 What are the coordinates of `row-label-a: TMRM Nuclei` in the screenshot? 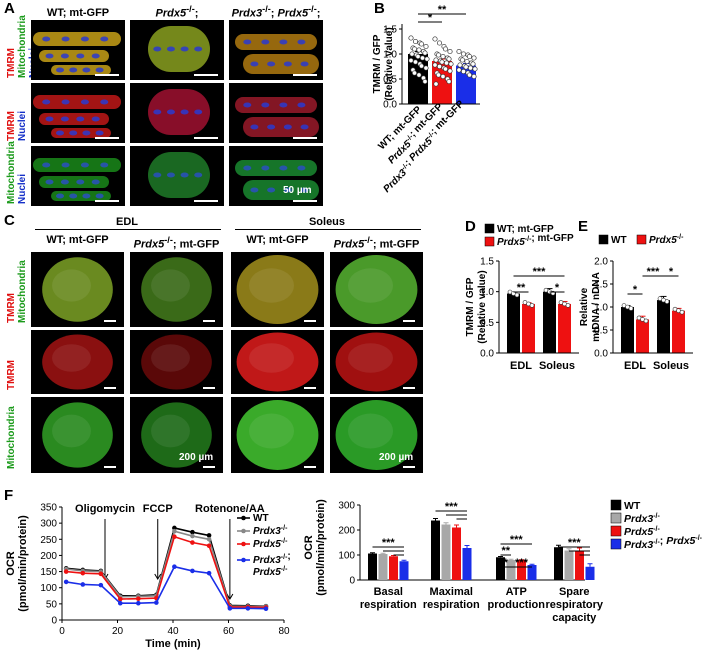 It's located at (17, 126).